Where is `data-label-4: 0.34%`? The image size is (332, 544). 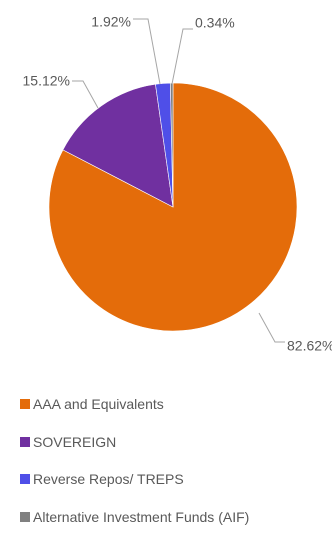
data-label-4: 0.34% is located at coordinates (215, 23).